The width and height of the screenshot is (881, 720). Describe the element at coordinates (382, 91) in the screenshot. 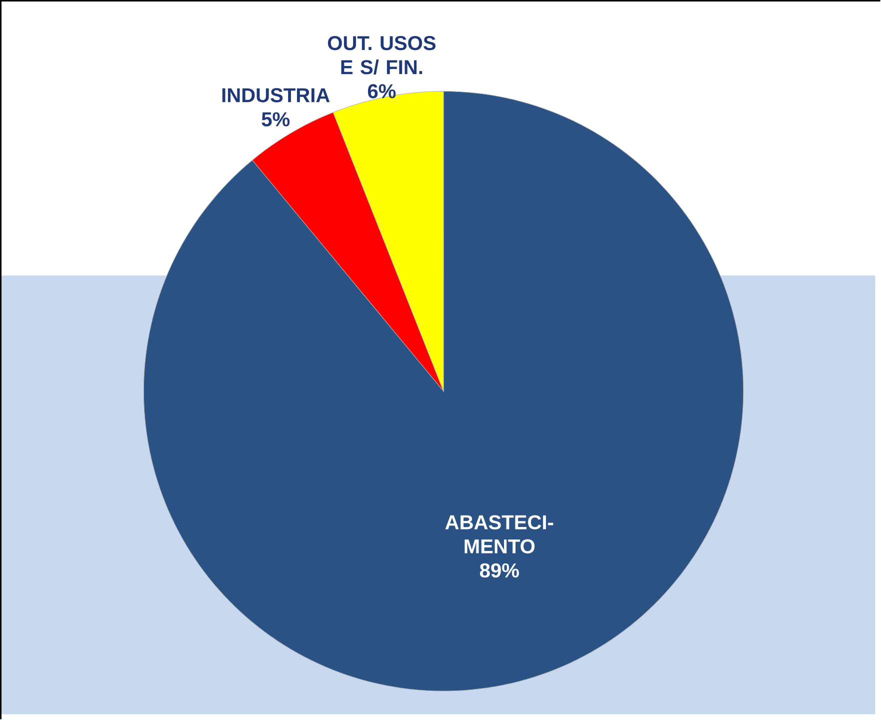

I see `data-label: 6%` at that location.